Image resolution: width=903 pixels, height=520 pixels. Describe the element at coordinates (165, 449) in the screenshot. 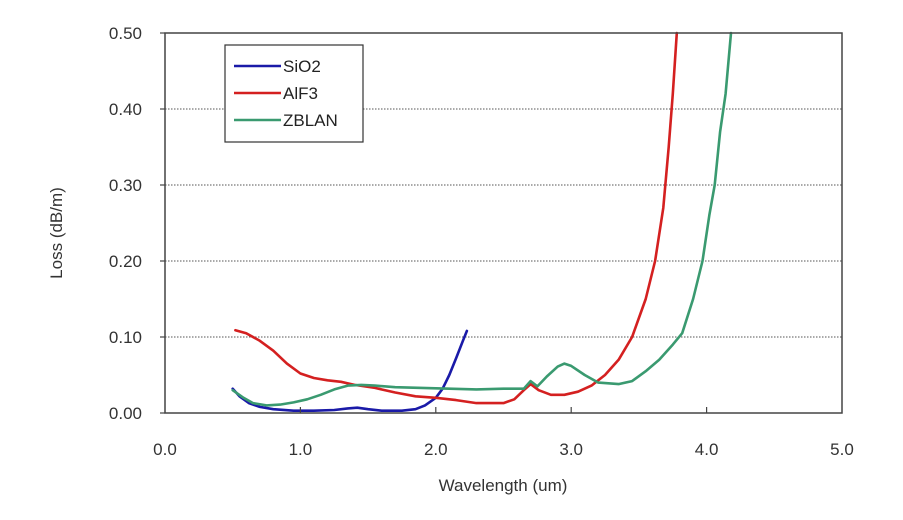

I see `x-tick-label: 0.0` at that location.